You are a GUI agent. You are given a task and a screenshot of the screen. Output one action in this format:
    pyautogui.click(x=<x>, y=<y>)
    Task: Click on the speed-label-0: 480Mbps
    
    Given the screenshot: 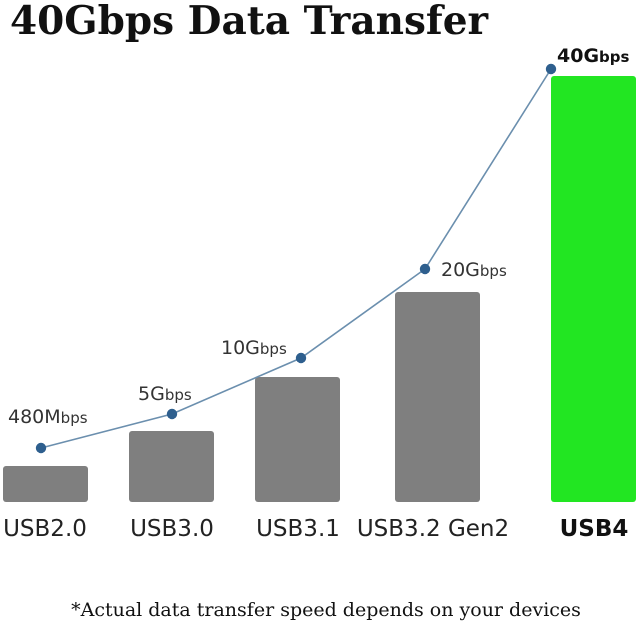 What is the action you would take?
    pyautogui.click(x=48, y=417)
    